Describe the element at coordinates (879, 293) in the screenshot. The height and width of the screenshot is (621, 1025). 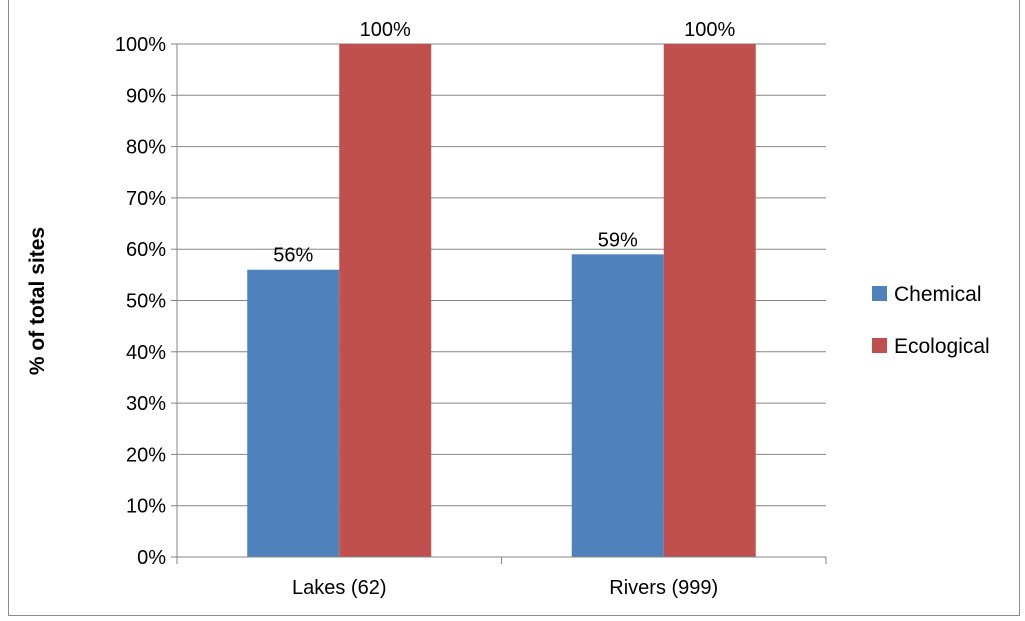
I see `legend-swatch-chemical` at that location.